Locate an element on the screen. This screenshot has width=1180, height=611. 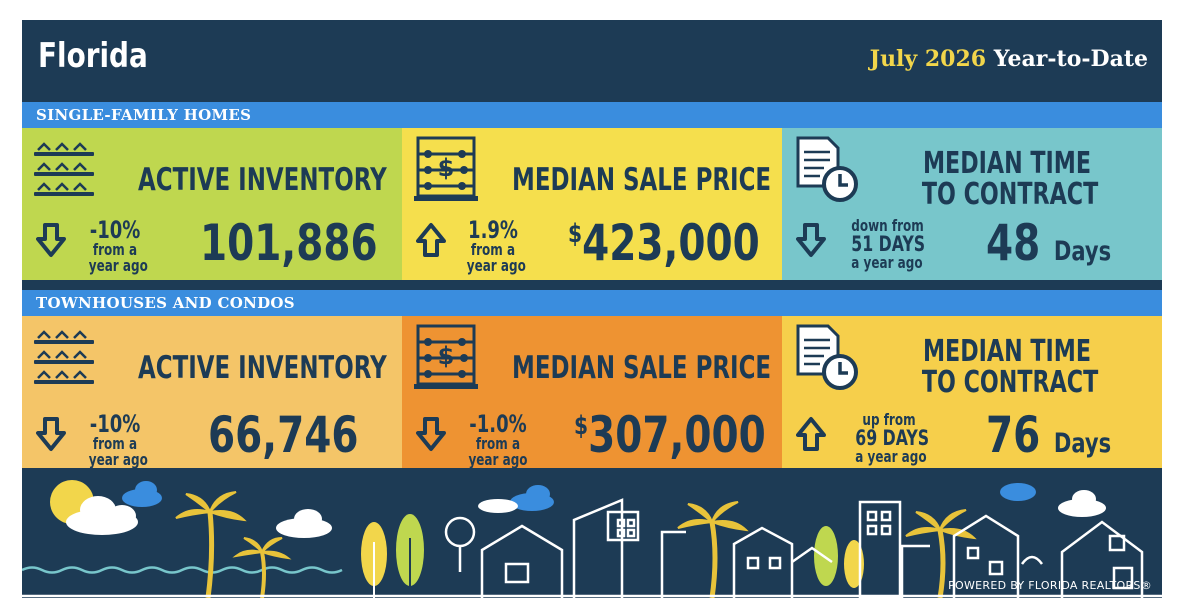
days-value: 76 is located at coordinates (1013, 435).